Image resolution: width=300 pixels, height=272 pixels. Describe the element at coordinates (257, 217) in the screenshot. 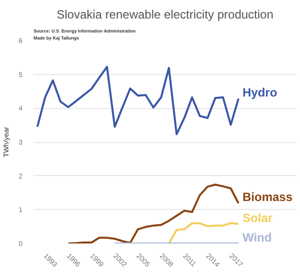

I see `series-label: Solar` at that location.